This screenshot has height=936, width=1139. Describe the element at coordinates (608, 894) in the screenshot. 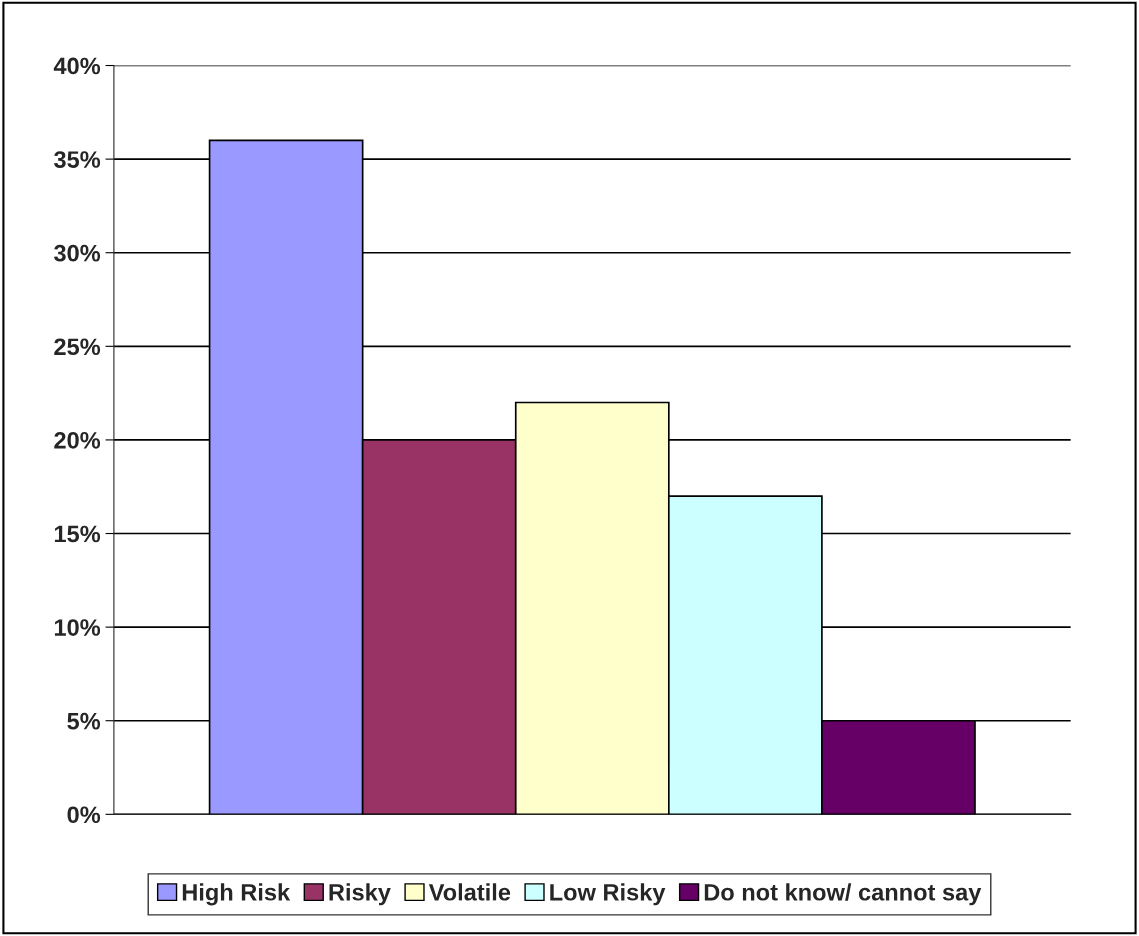

I see `legend-label: Low Risky` at that location.